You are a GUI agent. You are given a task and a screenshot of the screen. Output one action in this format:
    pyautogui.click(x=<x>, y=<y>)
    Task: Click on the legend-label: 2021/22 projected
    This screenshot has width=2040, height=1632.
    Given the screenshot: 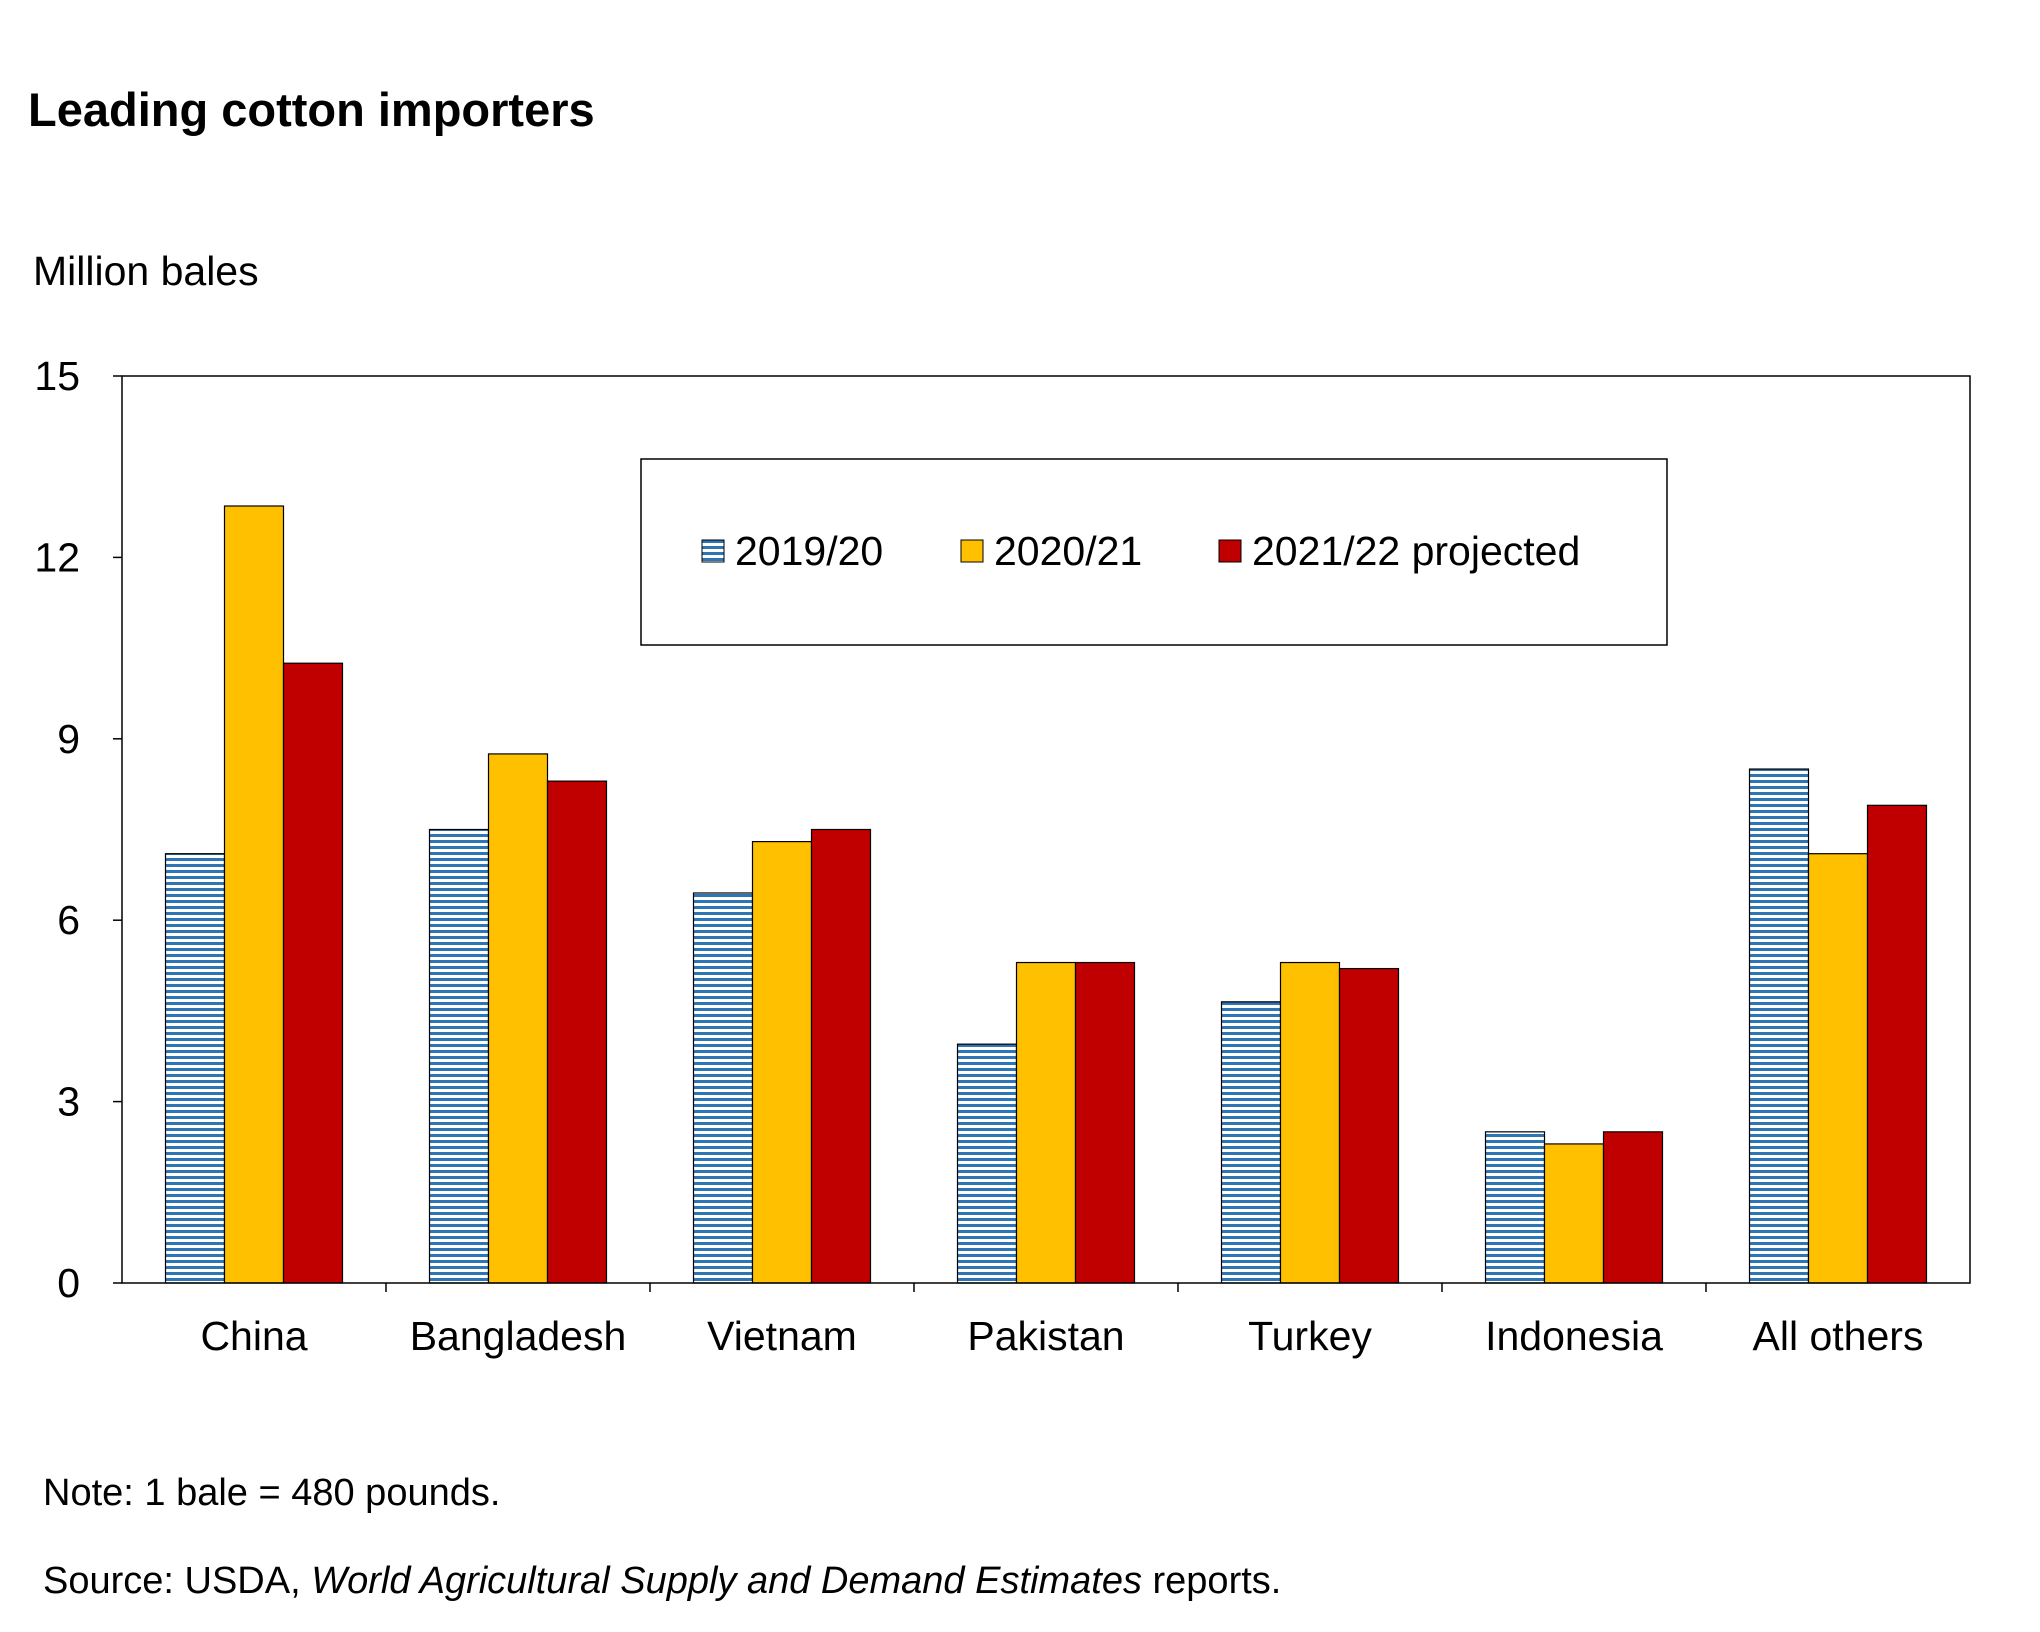 What is the action you would take?
    pyautogui.click(x=1416, y=551)
    